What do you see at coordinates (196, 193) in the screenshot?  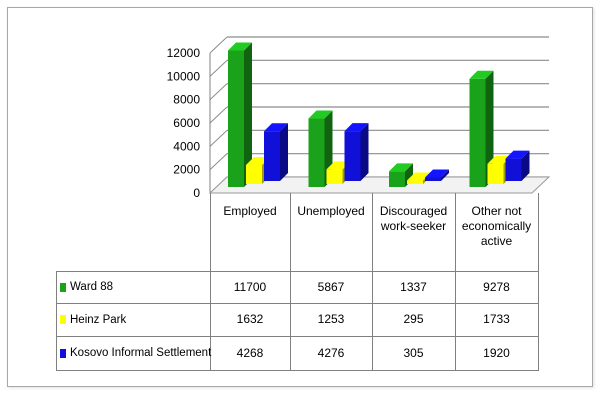 I see `y-tick-label: 0` at bounding box center [196, 193].